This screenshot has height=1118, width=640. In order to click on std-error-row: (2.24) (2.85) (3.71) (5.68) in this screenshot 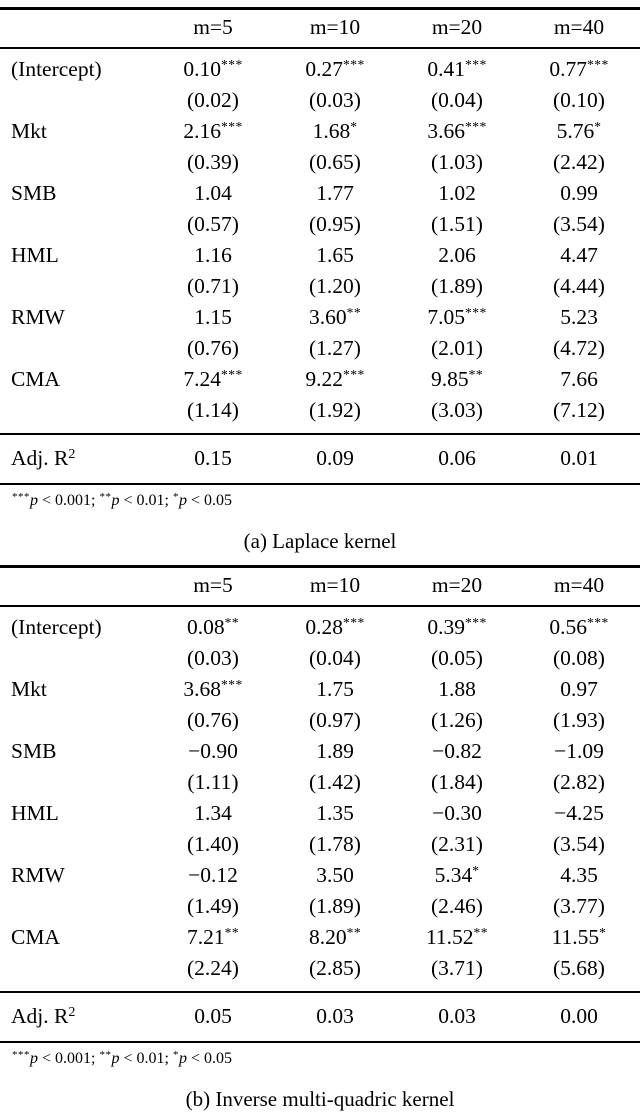, I will do `click(320, 972)`.